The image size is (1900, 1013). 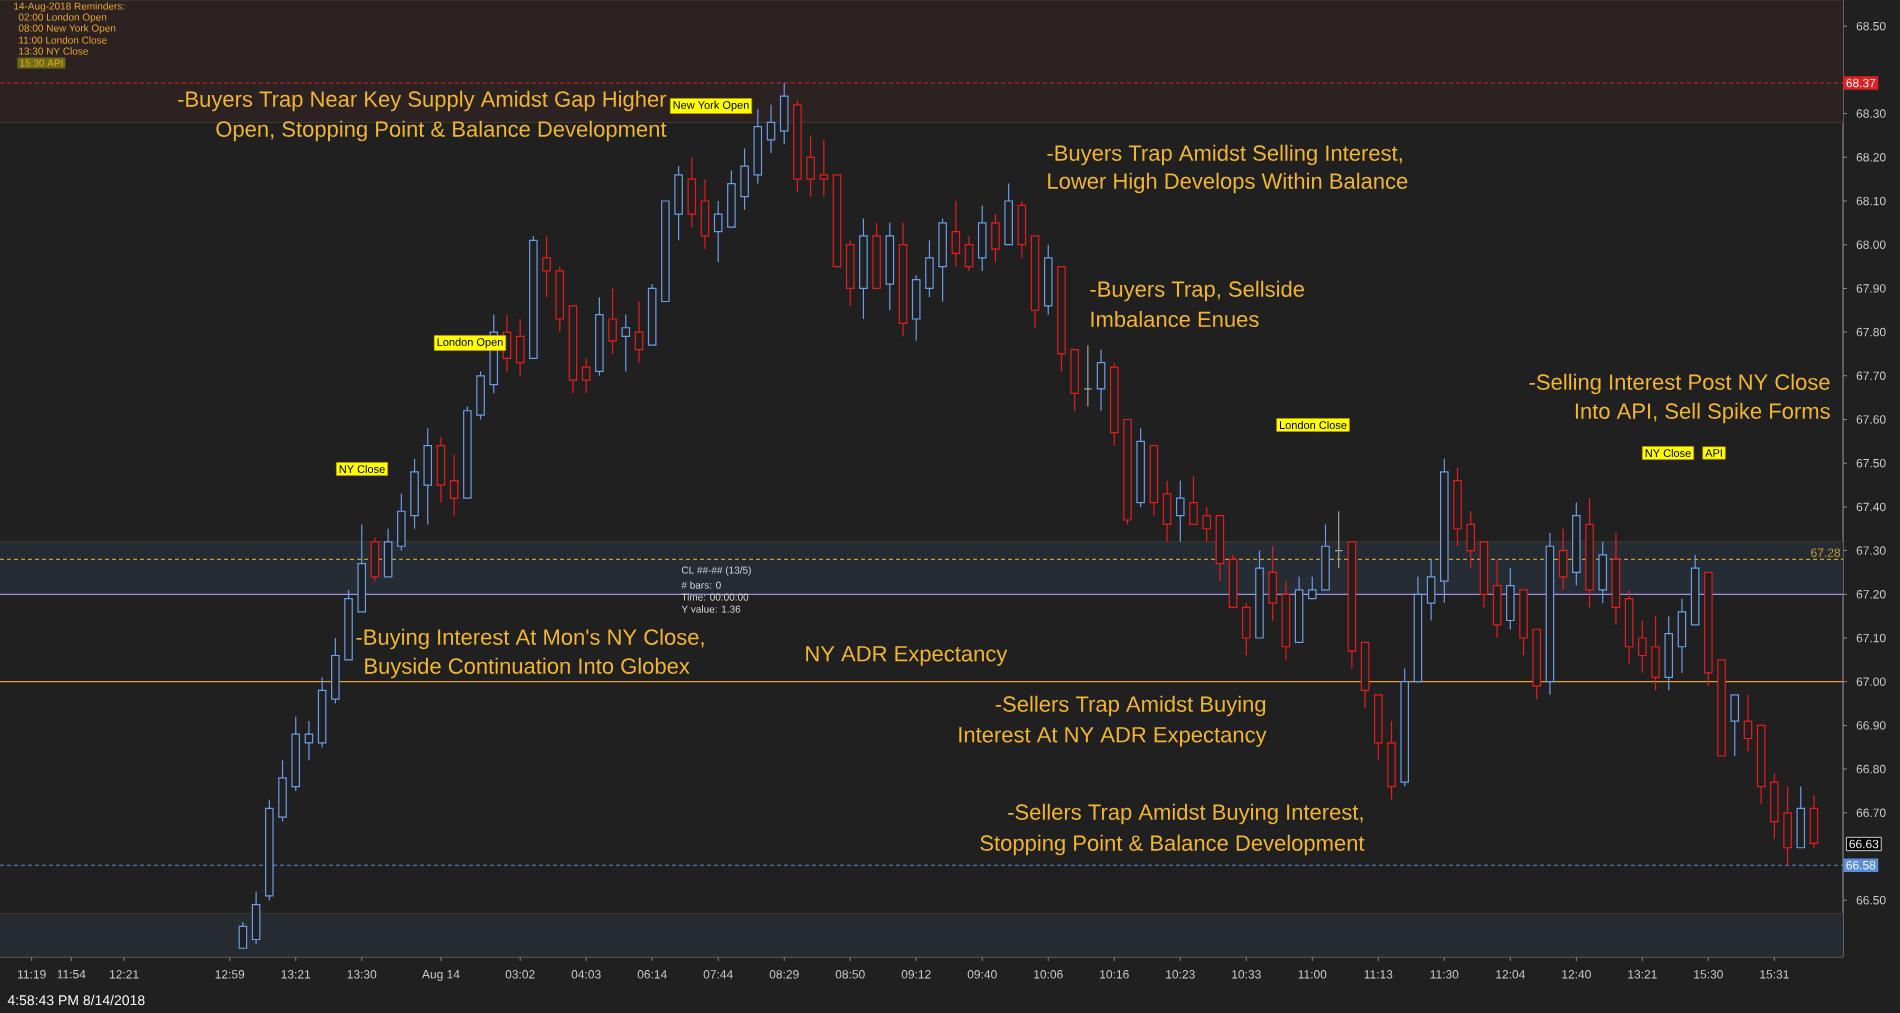 What do you see at coordinates (230, 974) in the screenshot?
I see `x-tick-label: 12:59` at bounding box center [230, 974].